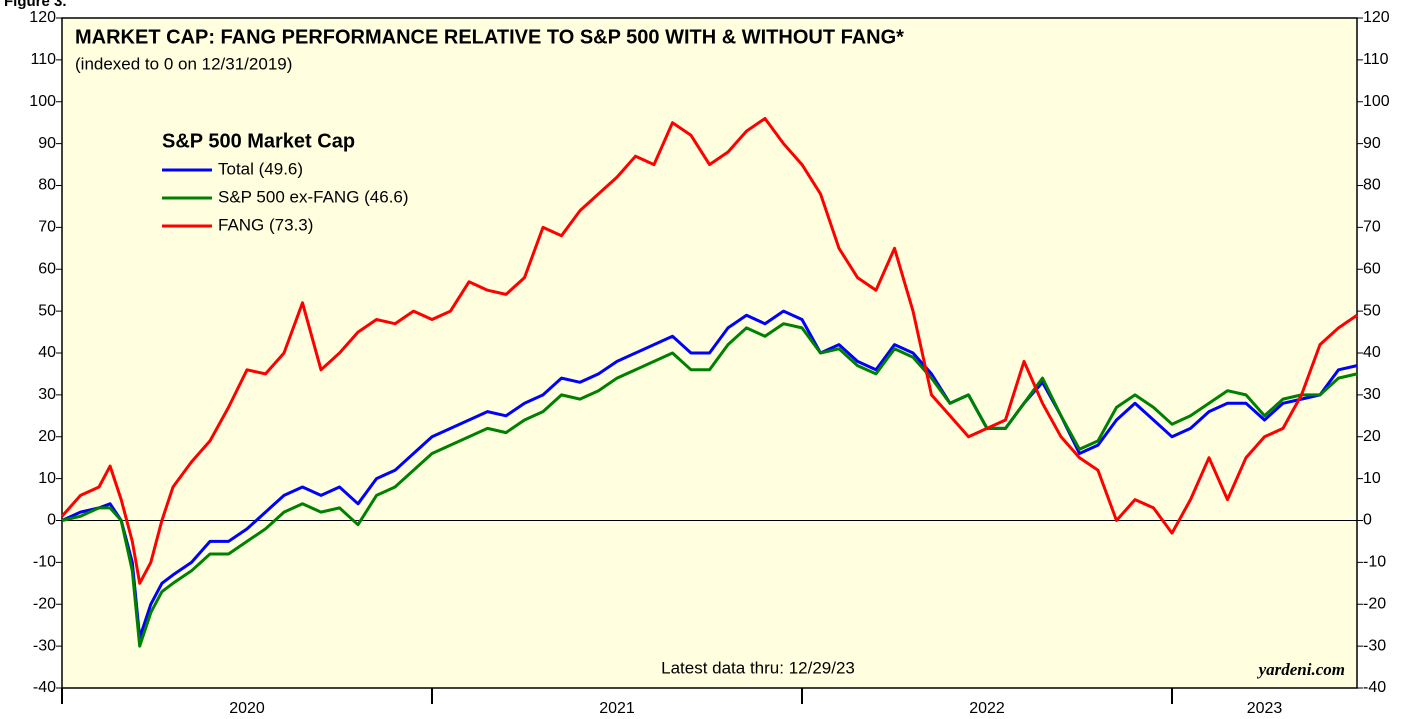 This screenshot has width=1427, height=719. Describe the element at coordinates (183, 63) in the screenshot. I see `chart-subtitle: (indexed to 0 on 12/31/2019)` at that location.